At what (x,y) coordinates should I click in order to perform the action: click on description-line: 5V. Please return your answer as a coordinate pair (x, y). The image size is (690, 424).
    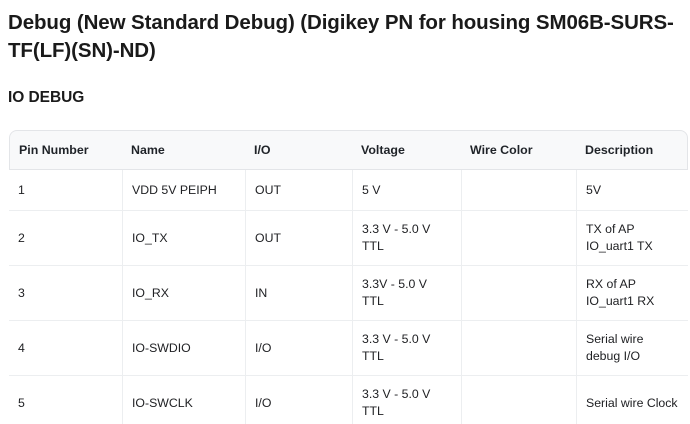
    Looking at the image, I should click on (594, 189).